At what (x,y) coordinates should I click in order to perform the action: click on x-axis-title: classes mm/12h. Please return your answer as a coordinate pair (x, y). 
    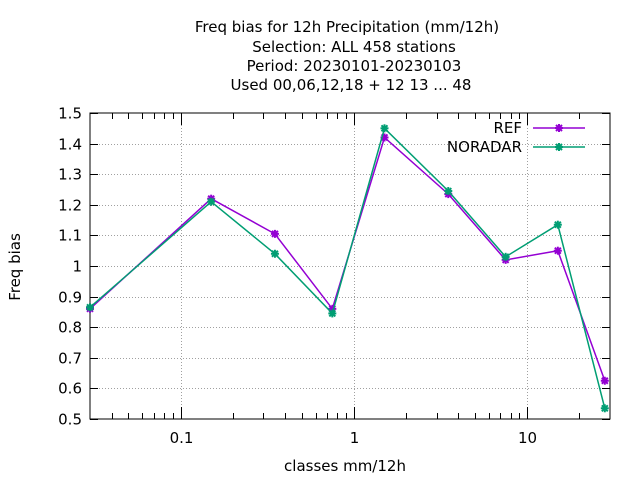
    Looking at the image, I should click on (345, 466).